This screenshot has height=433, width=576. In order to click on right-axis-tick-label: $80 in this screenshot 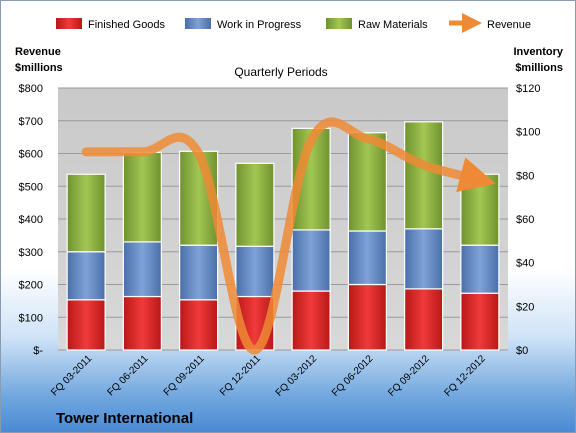, I will do `click(525, 176)`.